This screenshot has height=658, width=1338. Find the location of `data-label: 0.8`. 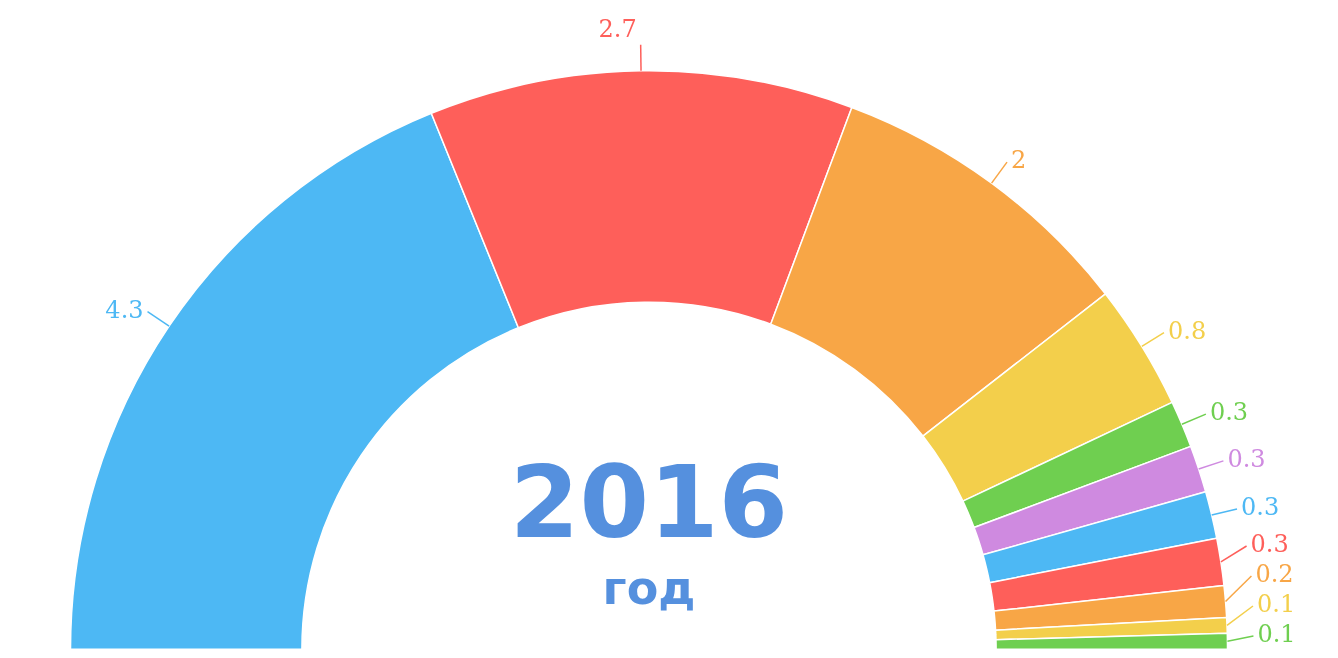

data-label: 0.8 is located at coordinates (1187, 330).